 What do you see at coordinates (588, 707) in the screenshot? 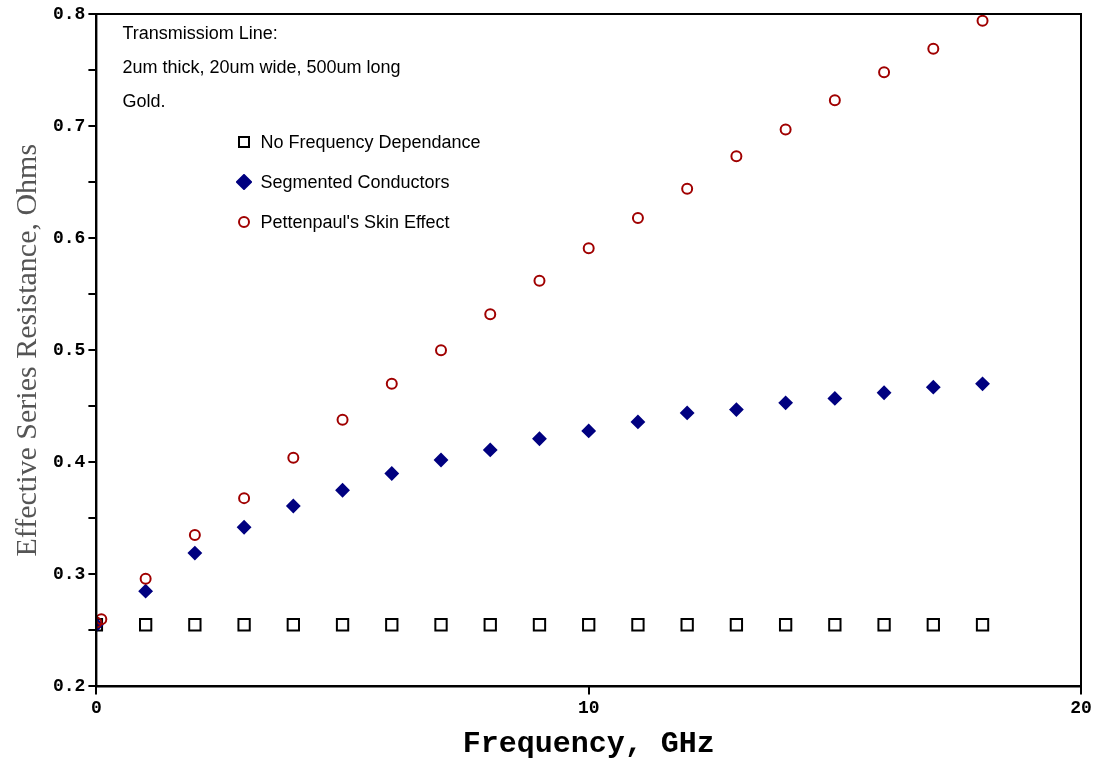
I see `x-tick-label: 10` at bounding box center [588, 707].